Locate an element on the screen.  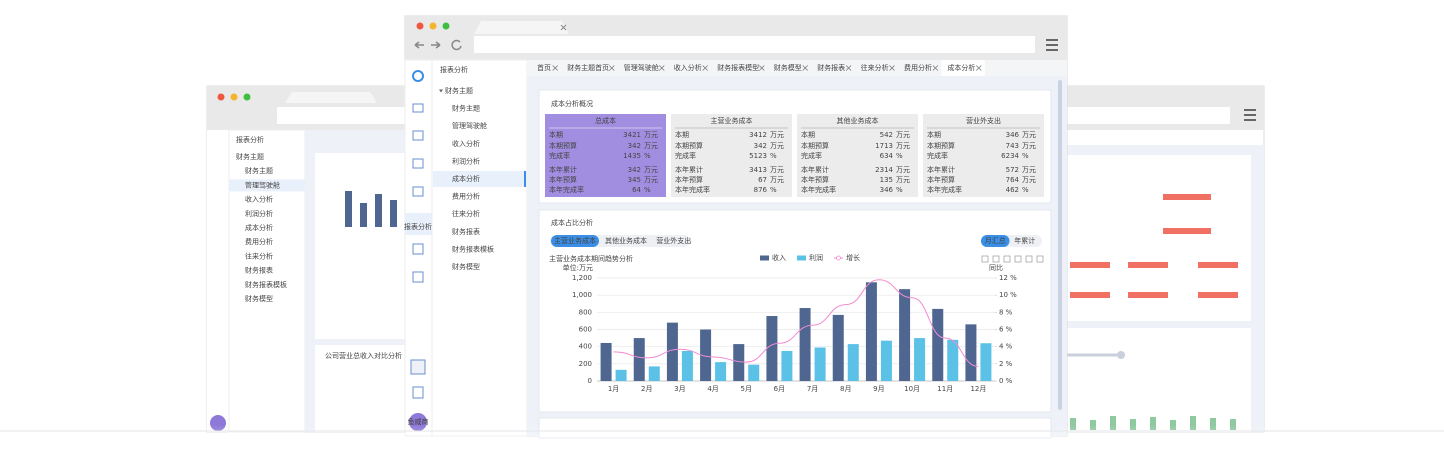
close-dot is located at coordinates (420, 26).